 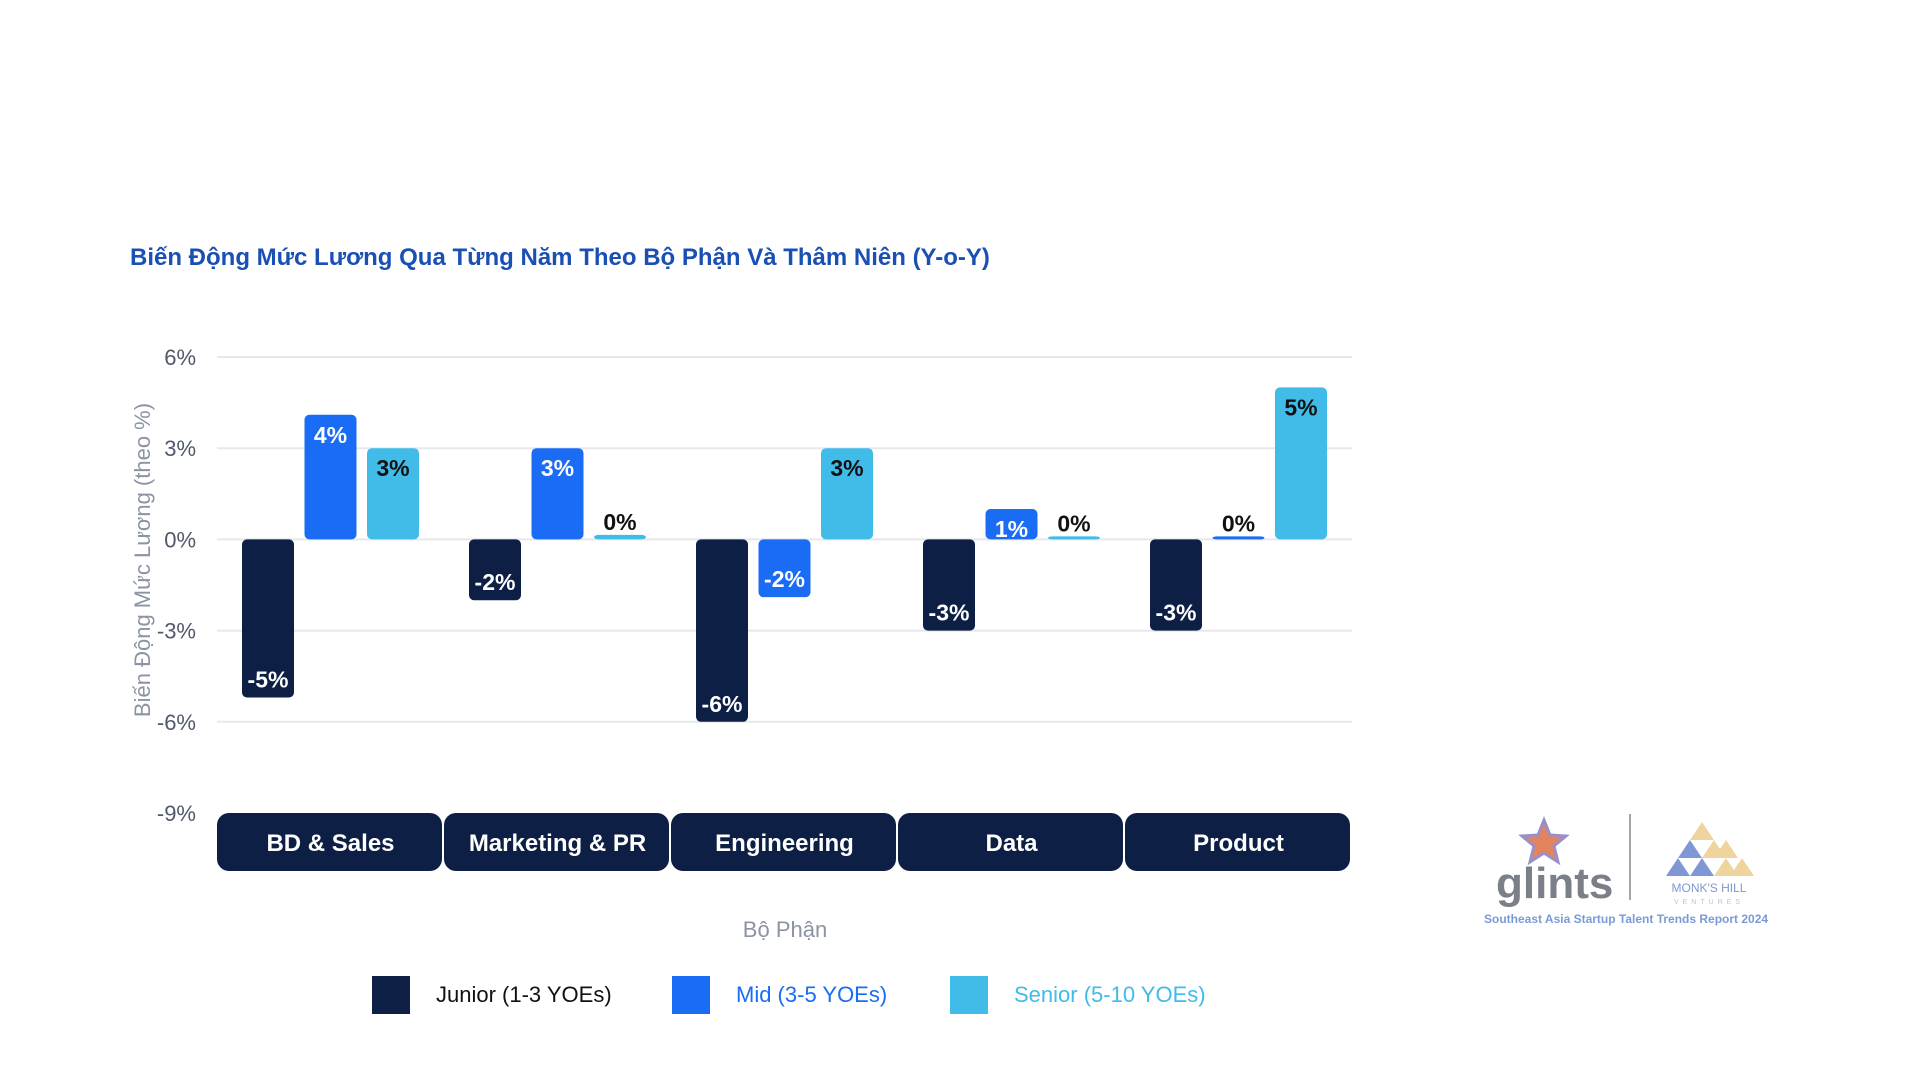 What do you see at coordinates (722, 704) in the screenshot?
I see `data-label: -6%` at bounding box center [722, 704].